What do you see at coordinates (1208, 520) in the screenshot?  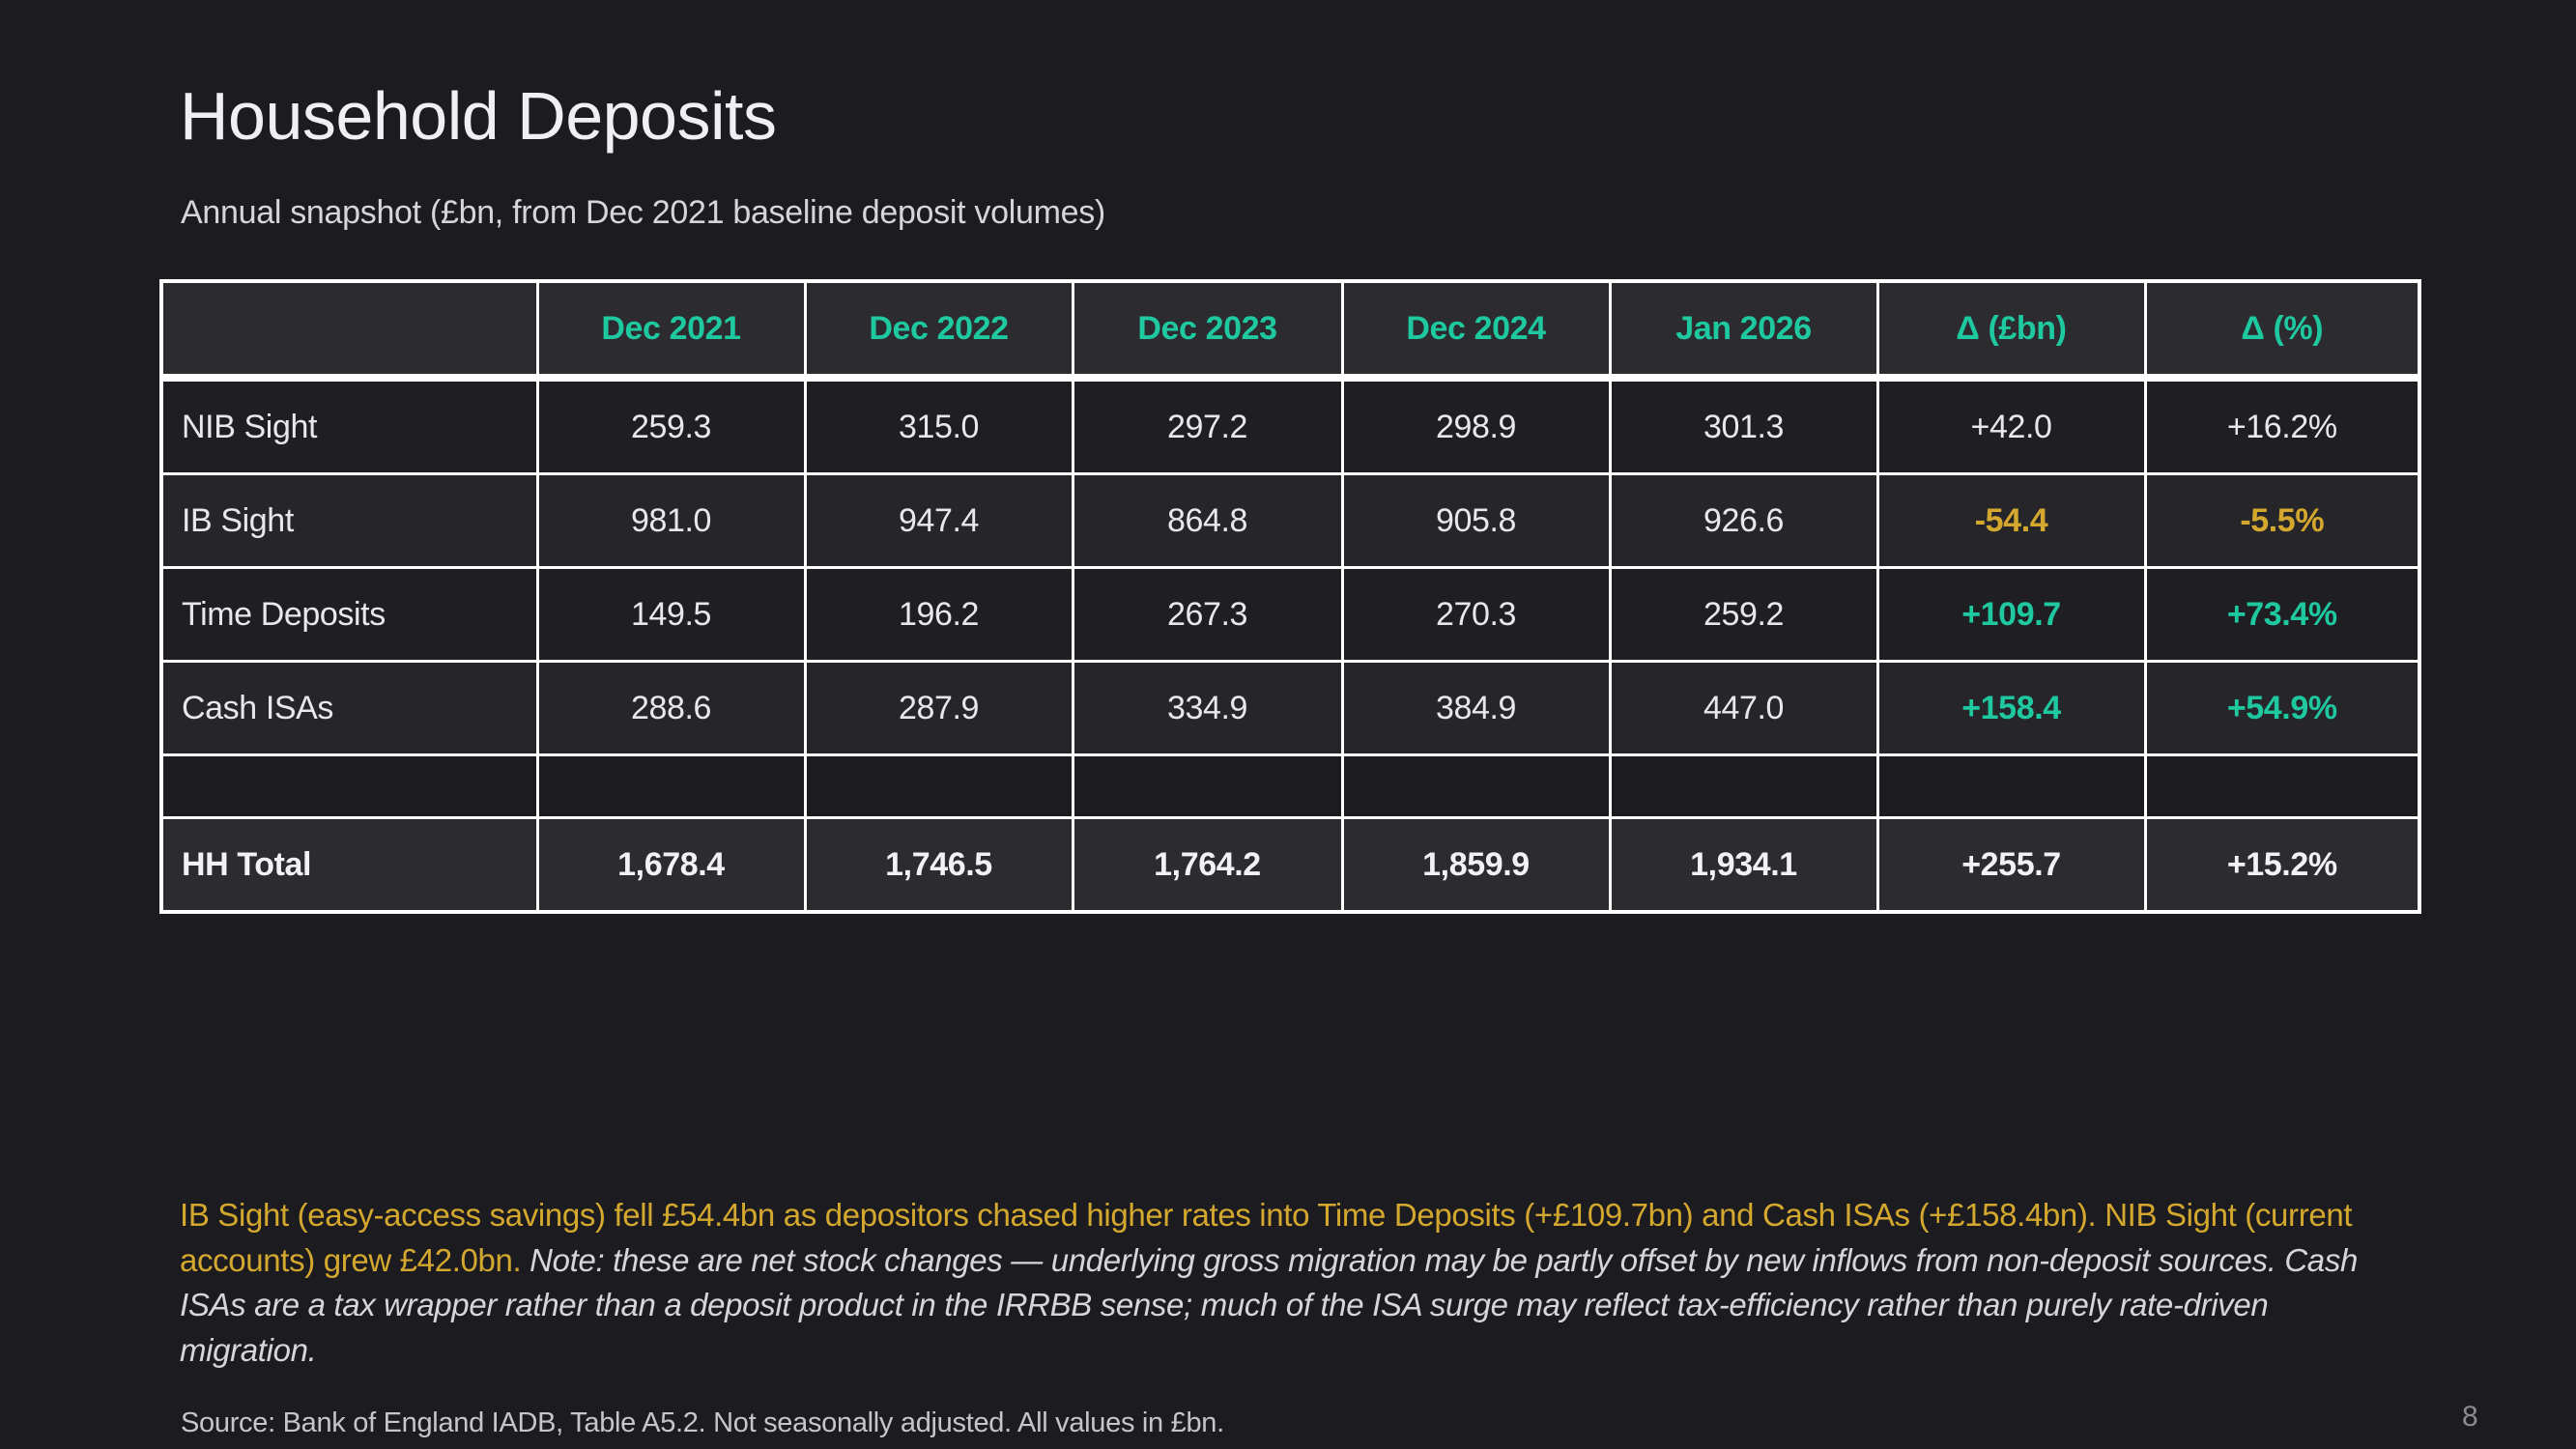 I see `cell-value: 864.8` at bounding box center [1208, 520].